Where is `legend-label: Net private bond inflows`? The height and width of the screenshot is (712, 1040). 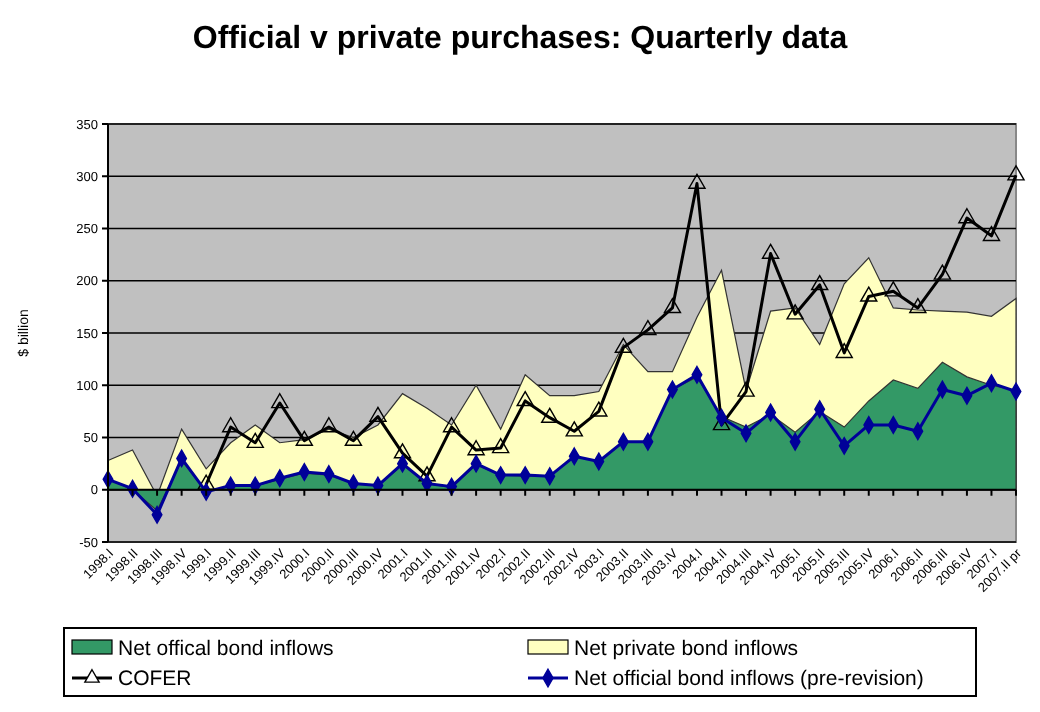
legend-label: Net private bond inflows is located at coordinates (686, 649).